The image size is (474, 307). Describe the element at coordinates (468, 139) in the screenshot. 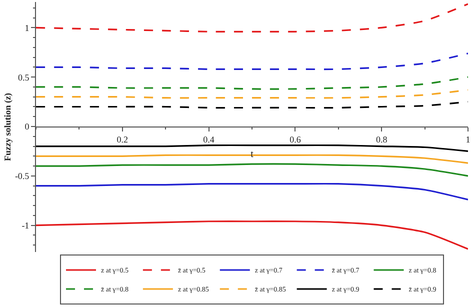

I see `x-tick-label: 1` at that location.